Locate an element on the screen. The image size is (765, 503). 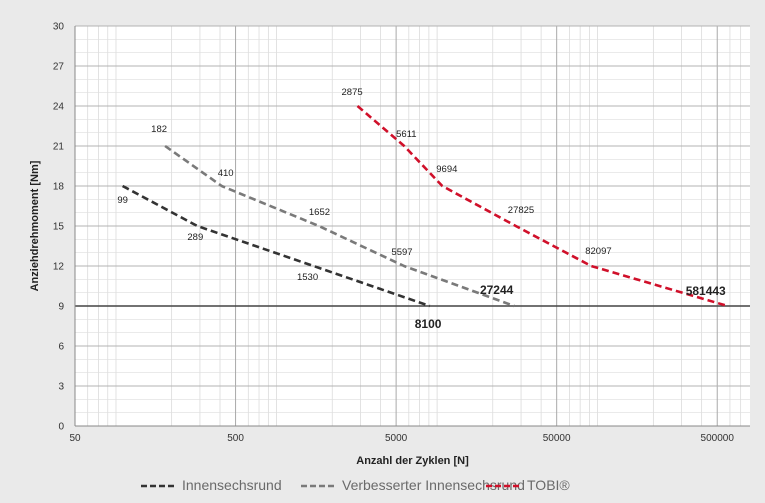
x-tick-label: 50 is located at coordinates (75, 438).